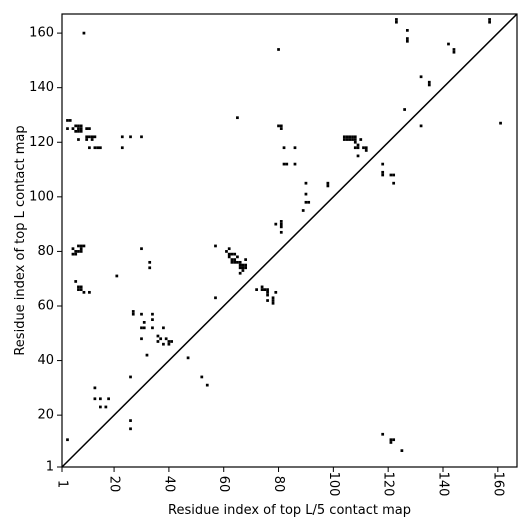 The image size is (531, 531). What do you see at coordinates (333, 484) in the screenshot?
I see `x-tick-label: 100` at bounding box center [333, 484].